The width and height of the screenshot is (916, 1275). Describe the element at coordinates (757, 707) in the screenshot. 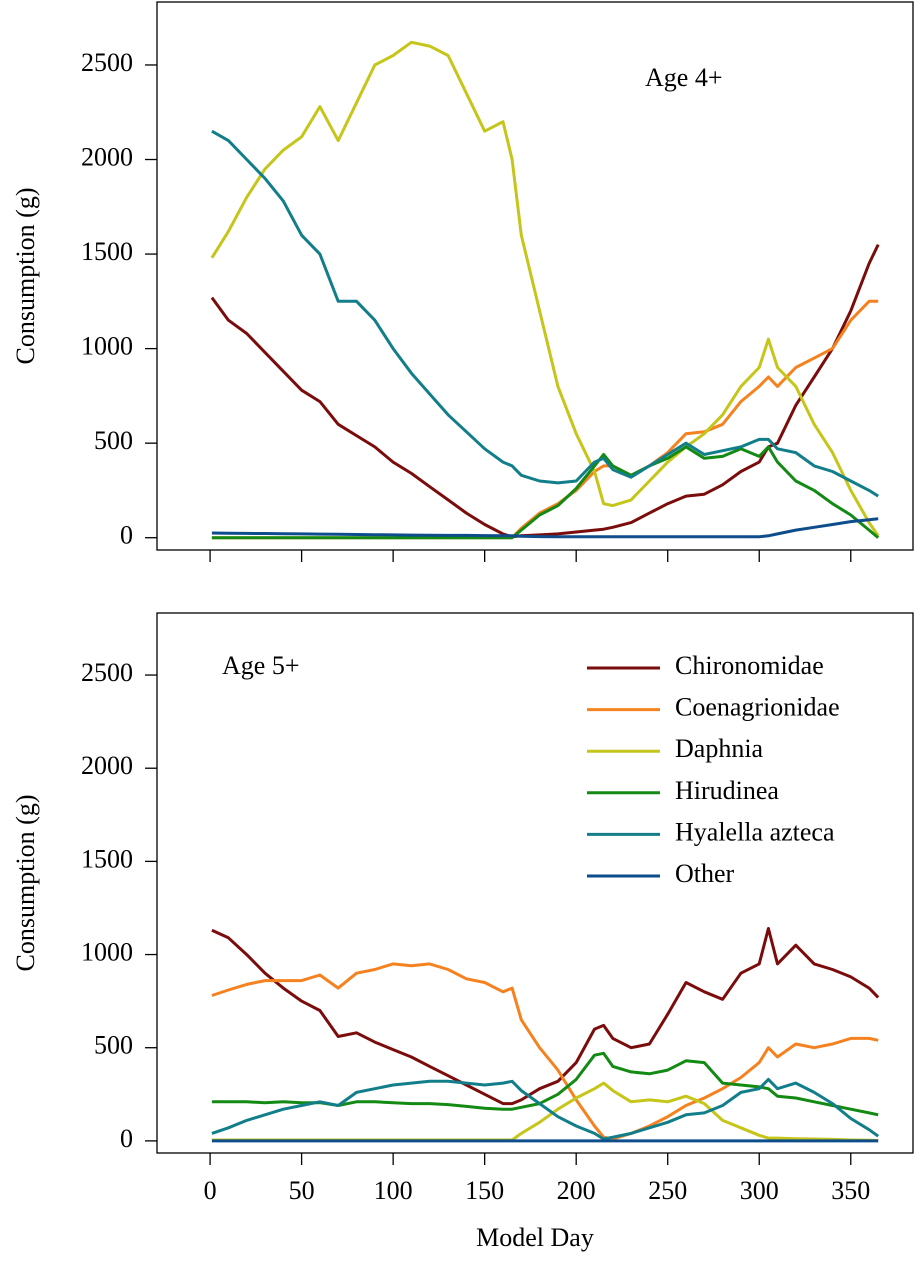

I see `legend-label: Coenagrionidae` at that location.